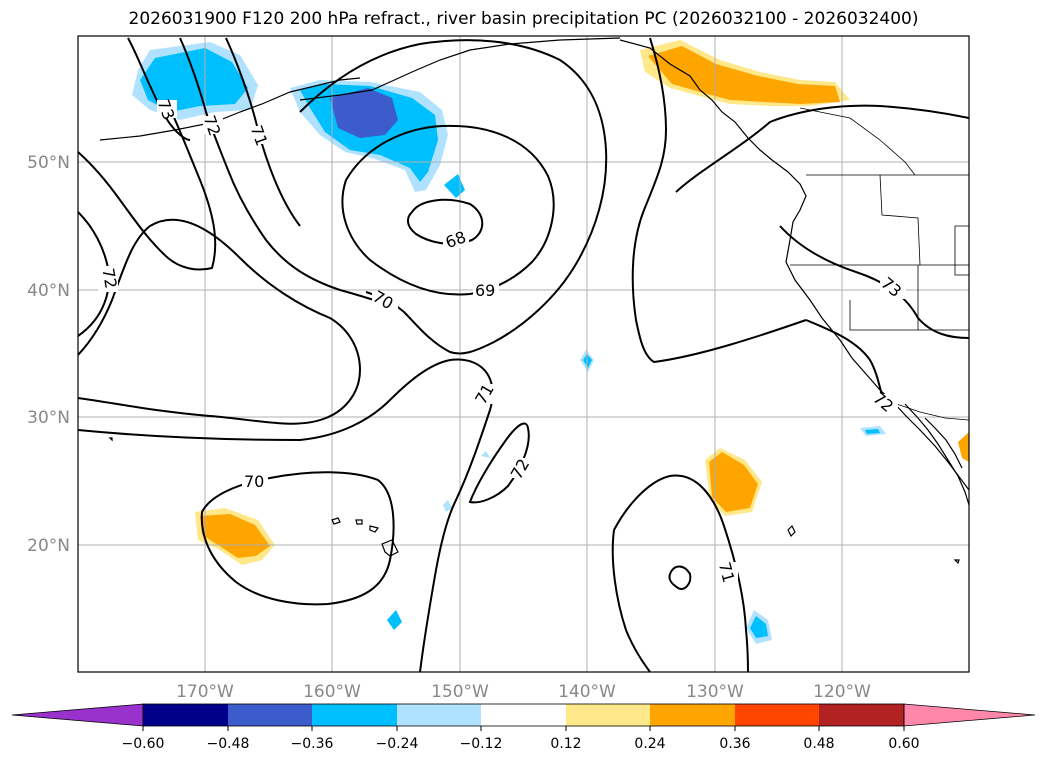 The height and width of the screenshot is (765, 1047). What do you see at coordinates (818, 744) in the screenshot?
I see `colorbar-tick-label: 0.48` at bounding box center [818, 744].